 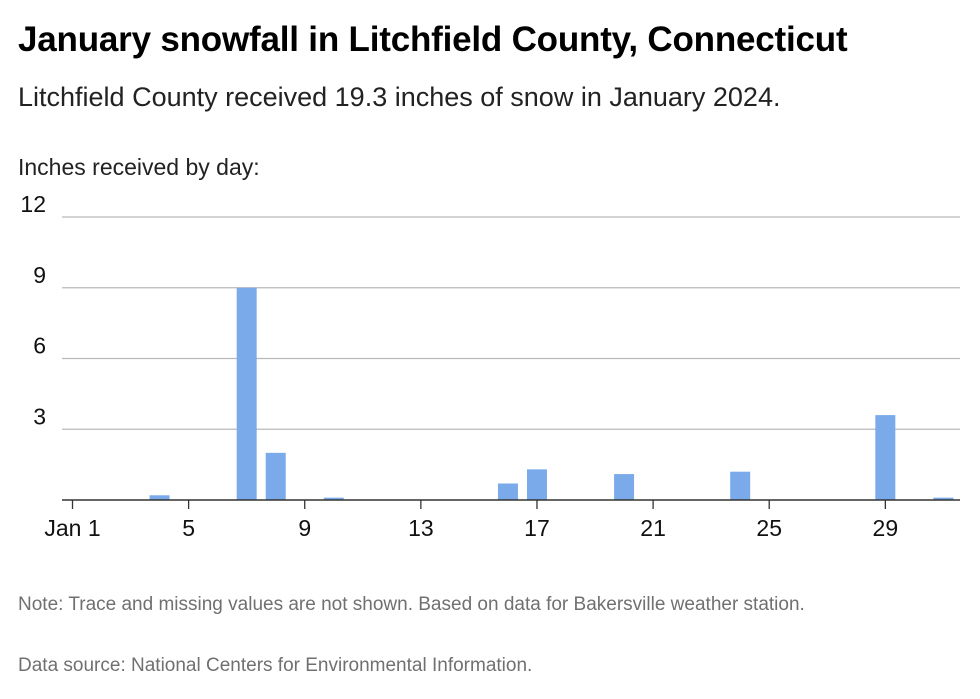 I want to click on x-tick-label: 5, so click(x=188, y=528).